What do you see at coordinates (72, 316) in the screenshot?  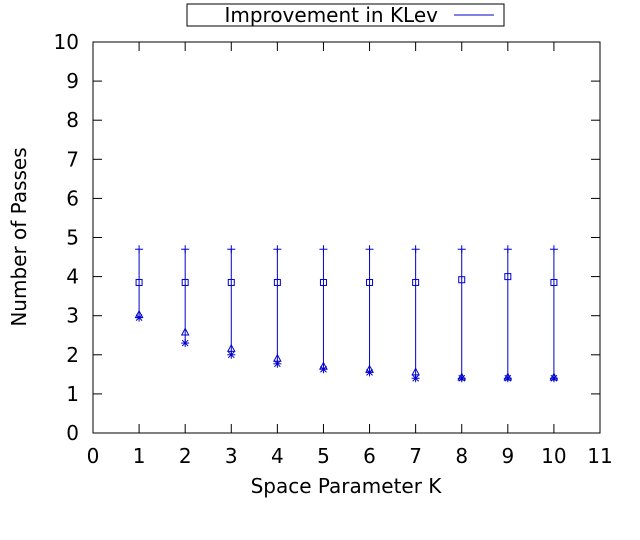 I see `y-tick-label: 3` at bounding box center [72, 316].